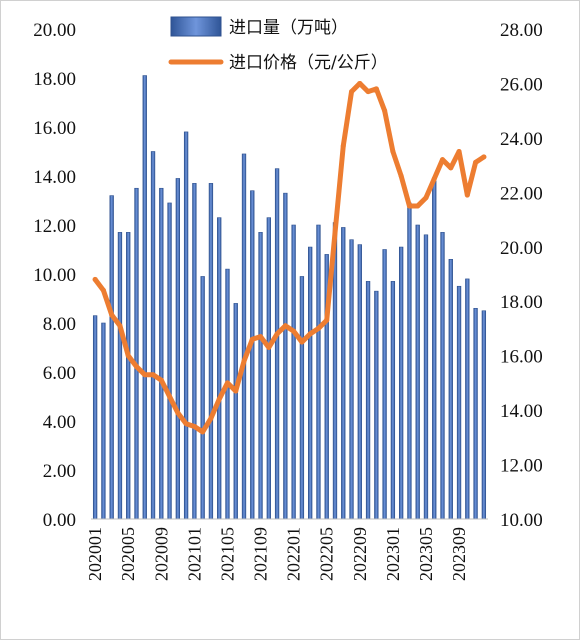 Image resolution: width=580 pixels, height=640 pixels. Describe the element at coordinates (393, 554) in the screenshot. I see `x-tick-label: 202301` at that location.